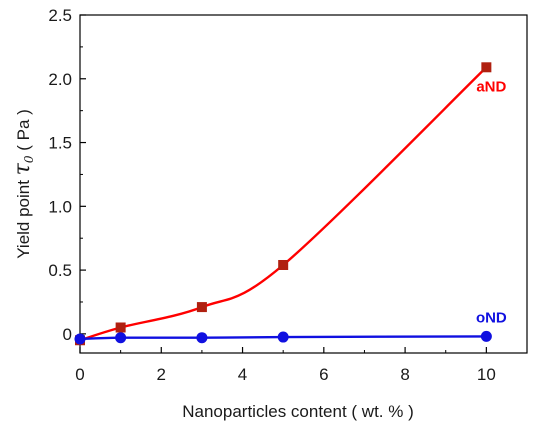  What do you see at coordinates (67, 175) in the screenshot?
I see `y-axis-ticks: 0 0.5 1.0 1.5 2.0 2.5` at bounding box center [67, 175].